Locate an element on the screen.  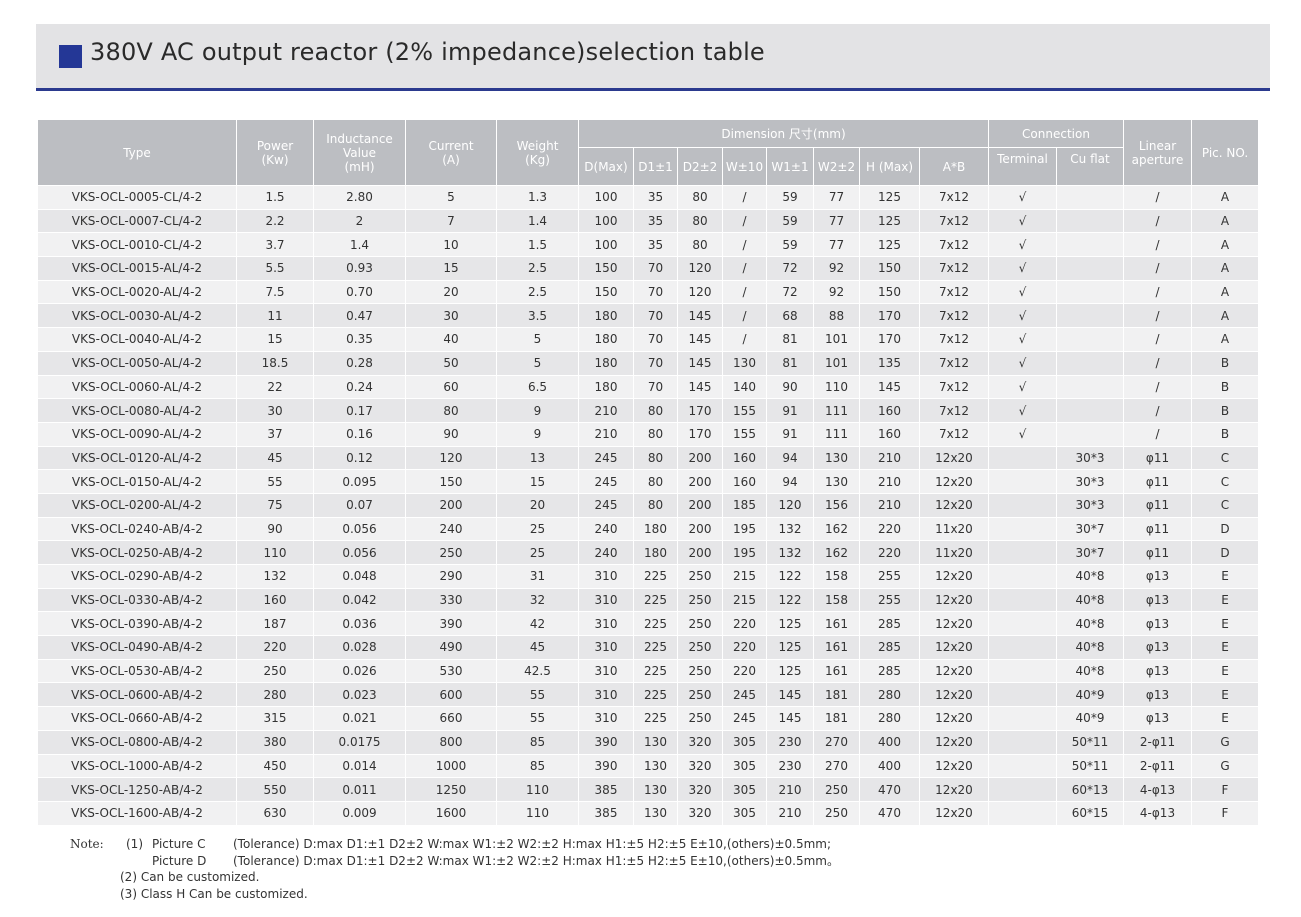
table-cell: 0.028 is located at coordinates (359, 647).